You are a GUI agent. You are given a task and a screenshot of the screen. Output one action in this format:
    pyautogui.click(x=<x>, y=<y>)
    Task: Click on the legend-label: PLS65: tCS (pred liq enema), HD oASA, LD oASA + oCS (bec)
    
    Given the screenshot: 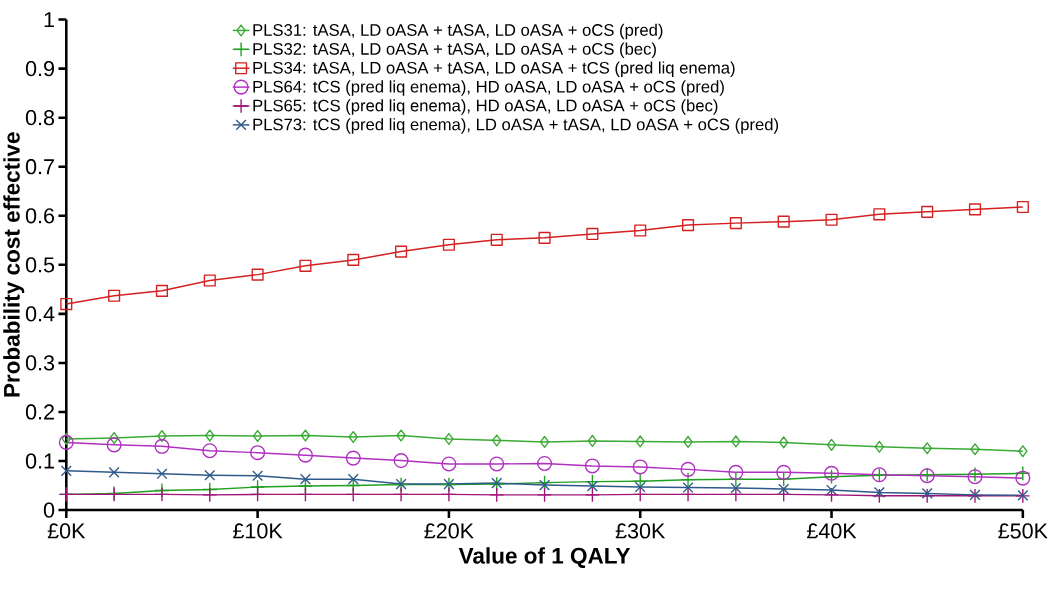 What is the action you would take?
    pyautogui.click(x=485, y=107)
    